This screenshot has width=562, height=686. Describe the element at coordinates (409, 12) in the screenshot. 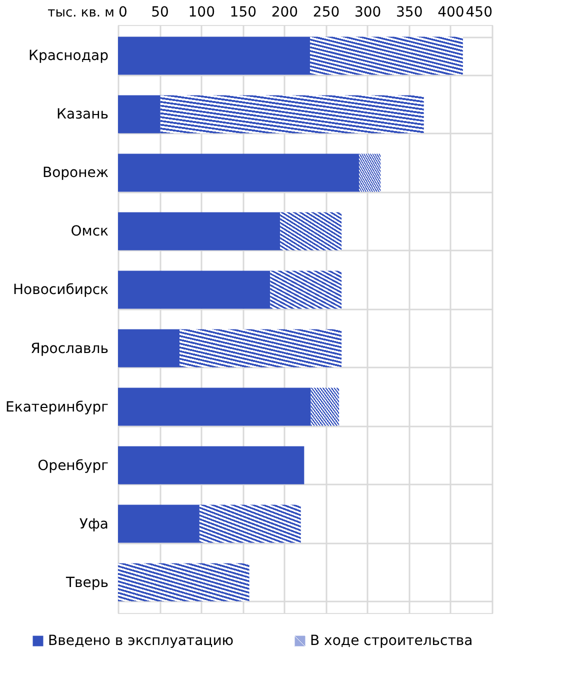

I see `x-tick-label: 350` at that location.